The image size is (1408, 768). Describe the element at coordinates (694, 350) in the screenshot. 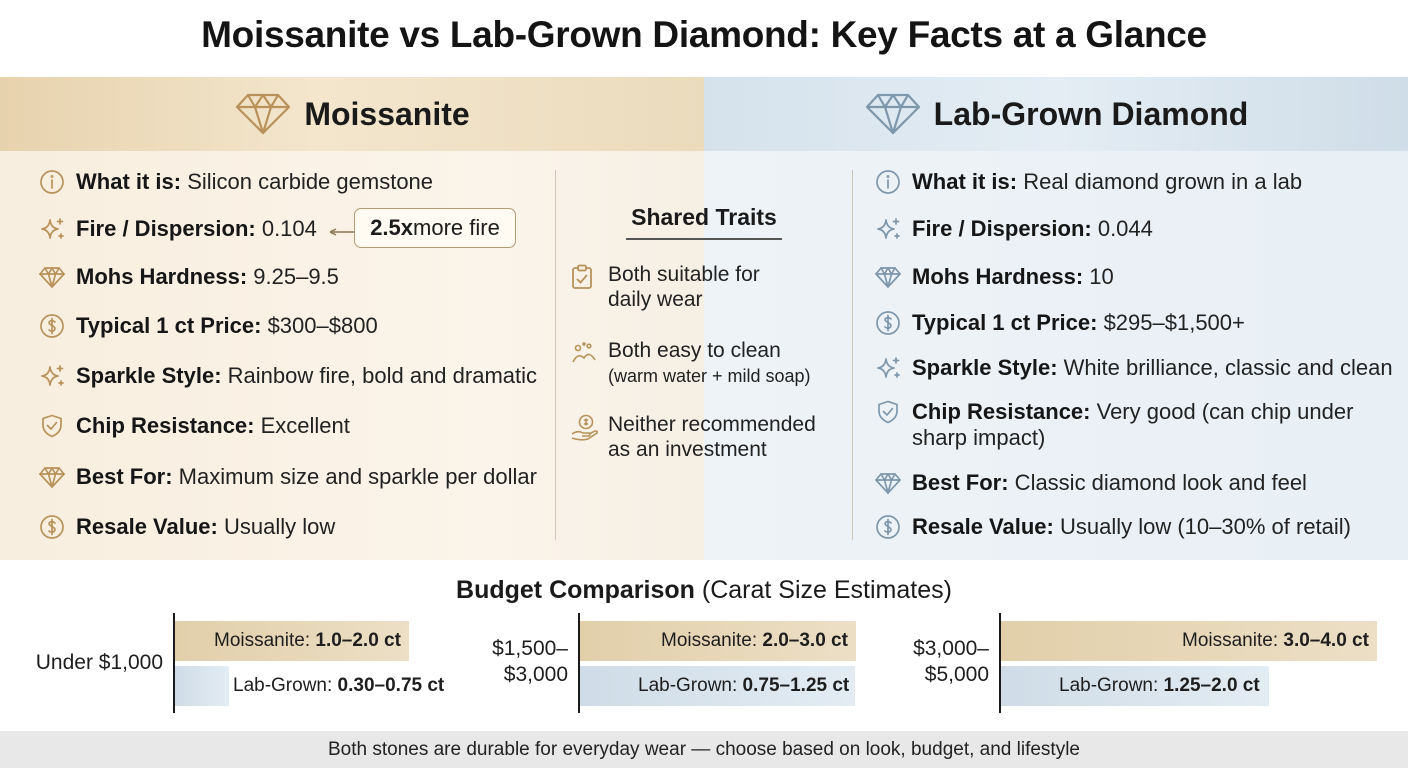

I see `shared-trait-line: Both easy to clean` at that location.